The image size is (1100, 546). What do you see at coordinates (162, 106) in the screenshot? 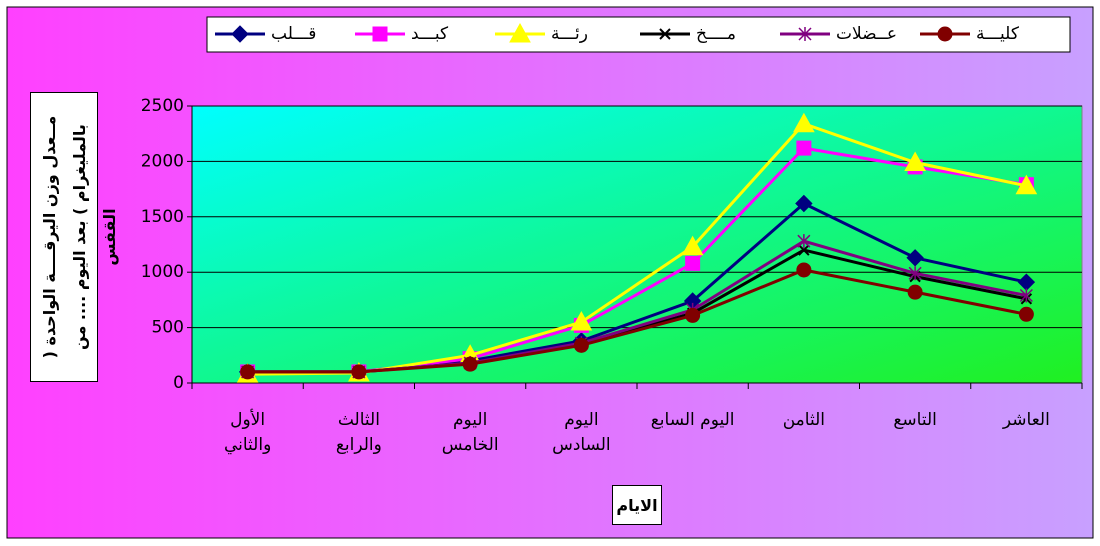
I see `y-tick-label: 2500` at bounding box center [162, 106].